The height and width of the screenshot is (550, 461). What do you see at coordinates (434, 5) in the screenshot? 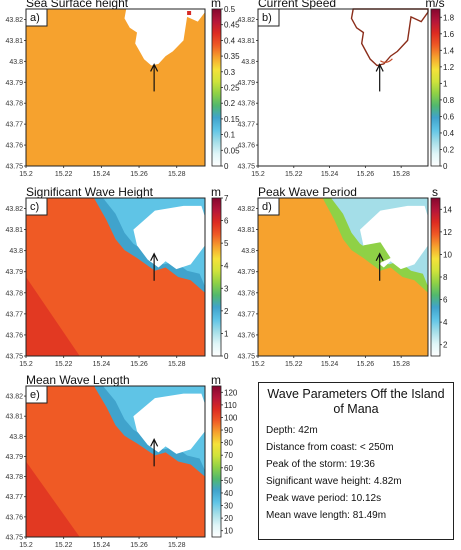
I see `unit-label-1: m/s` at bounding box center [434, 5].